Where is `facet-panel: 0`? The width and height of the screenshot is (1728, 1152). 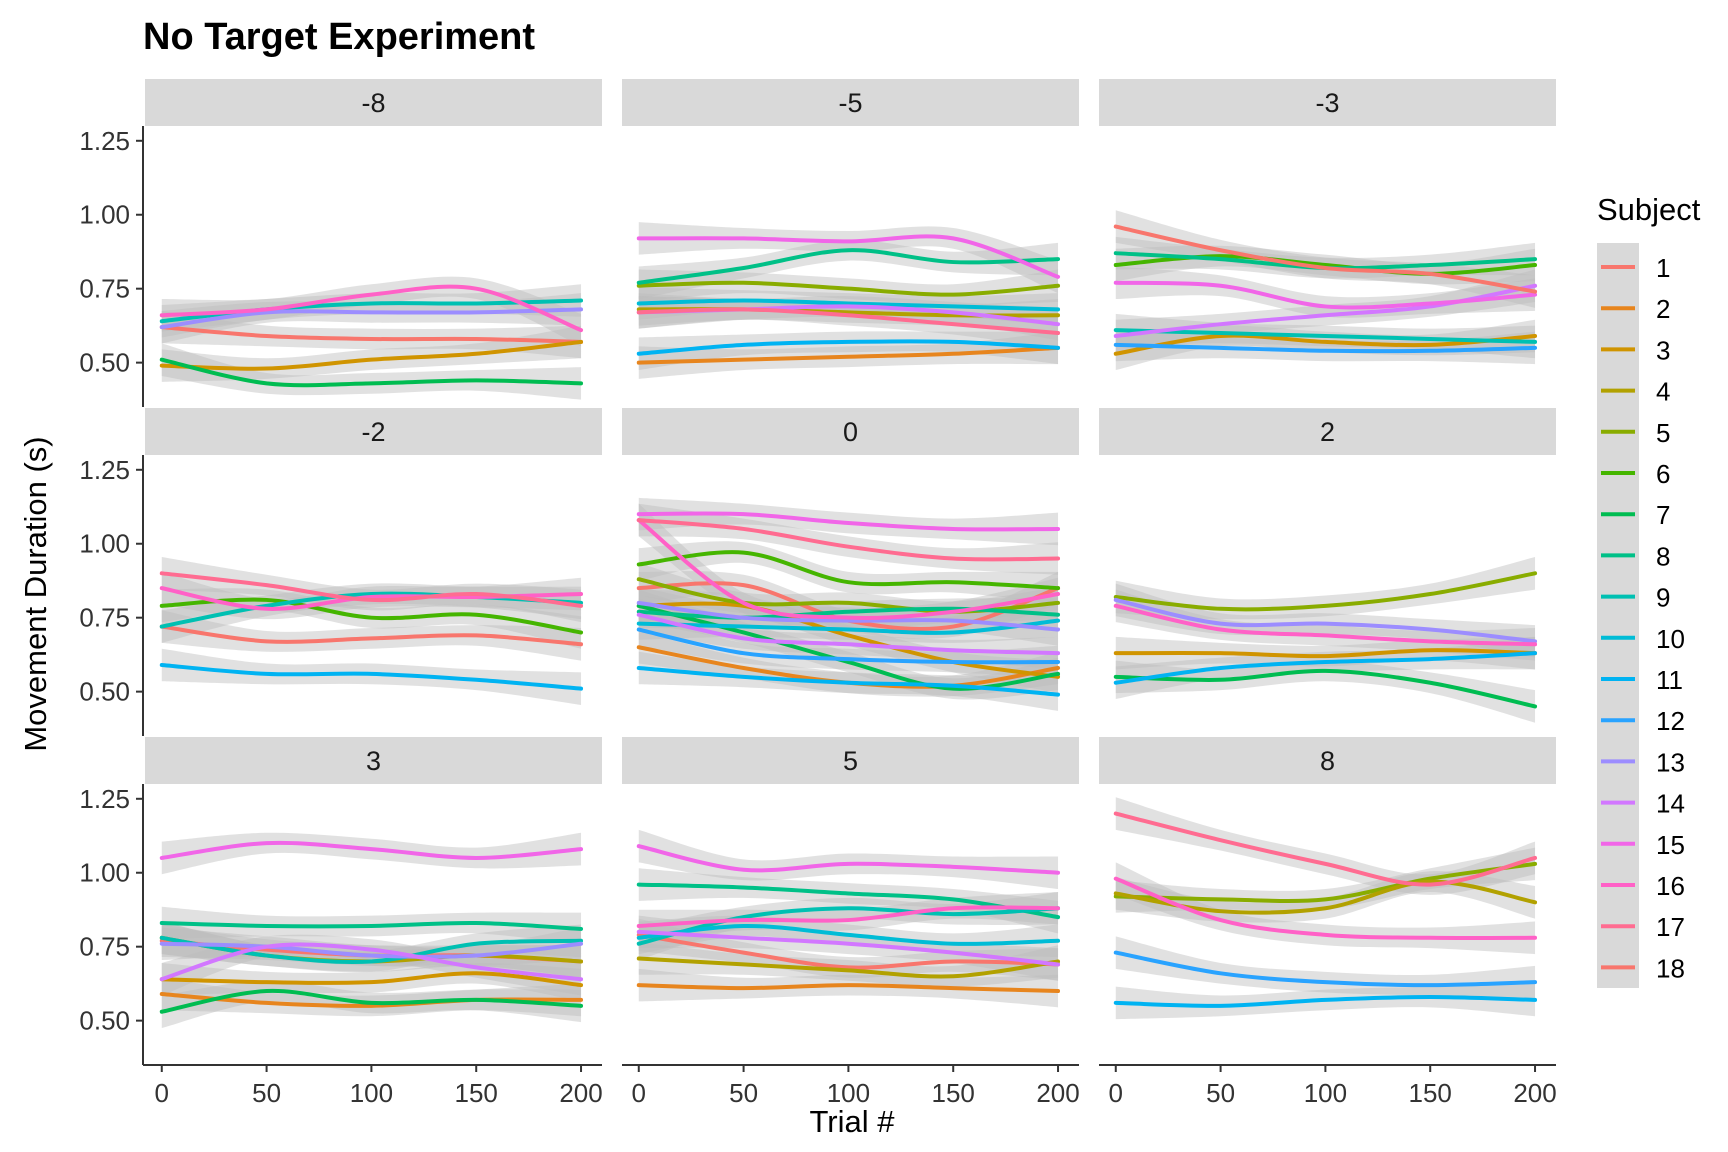
facet-panel: 0 is located at coordinates (850, 559).